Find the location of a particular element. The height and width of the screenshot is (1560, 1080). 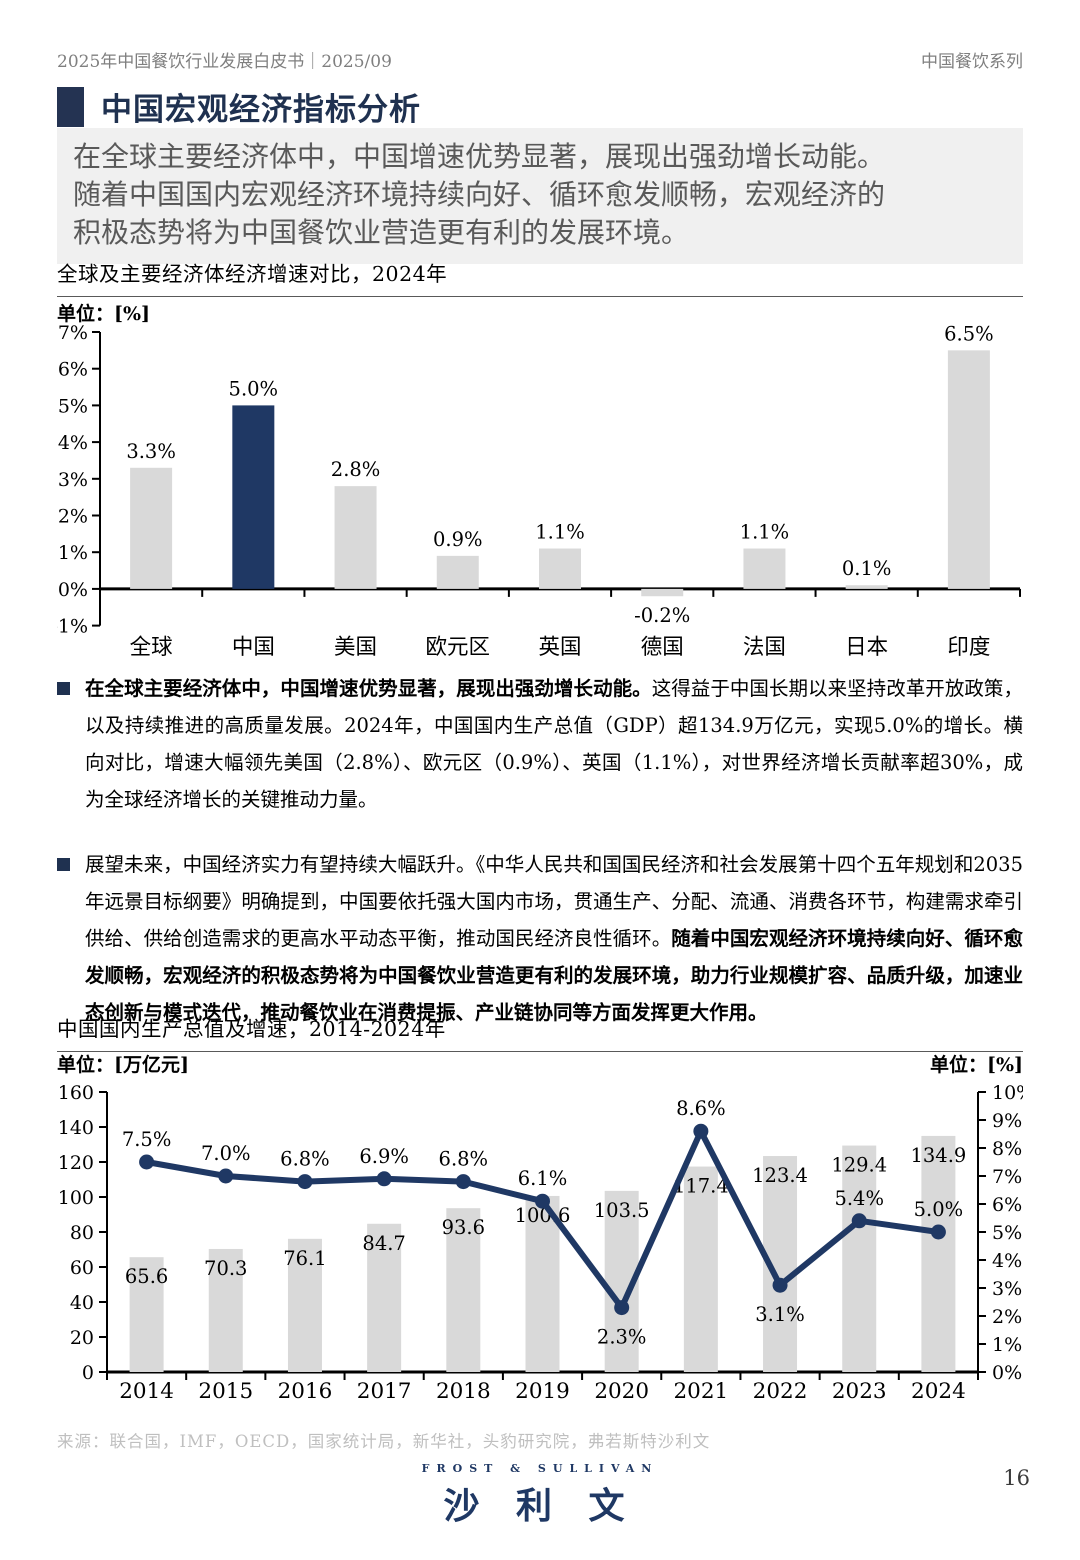

growth-value-label: 3.1% is located at coordinates (780, 1314).